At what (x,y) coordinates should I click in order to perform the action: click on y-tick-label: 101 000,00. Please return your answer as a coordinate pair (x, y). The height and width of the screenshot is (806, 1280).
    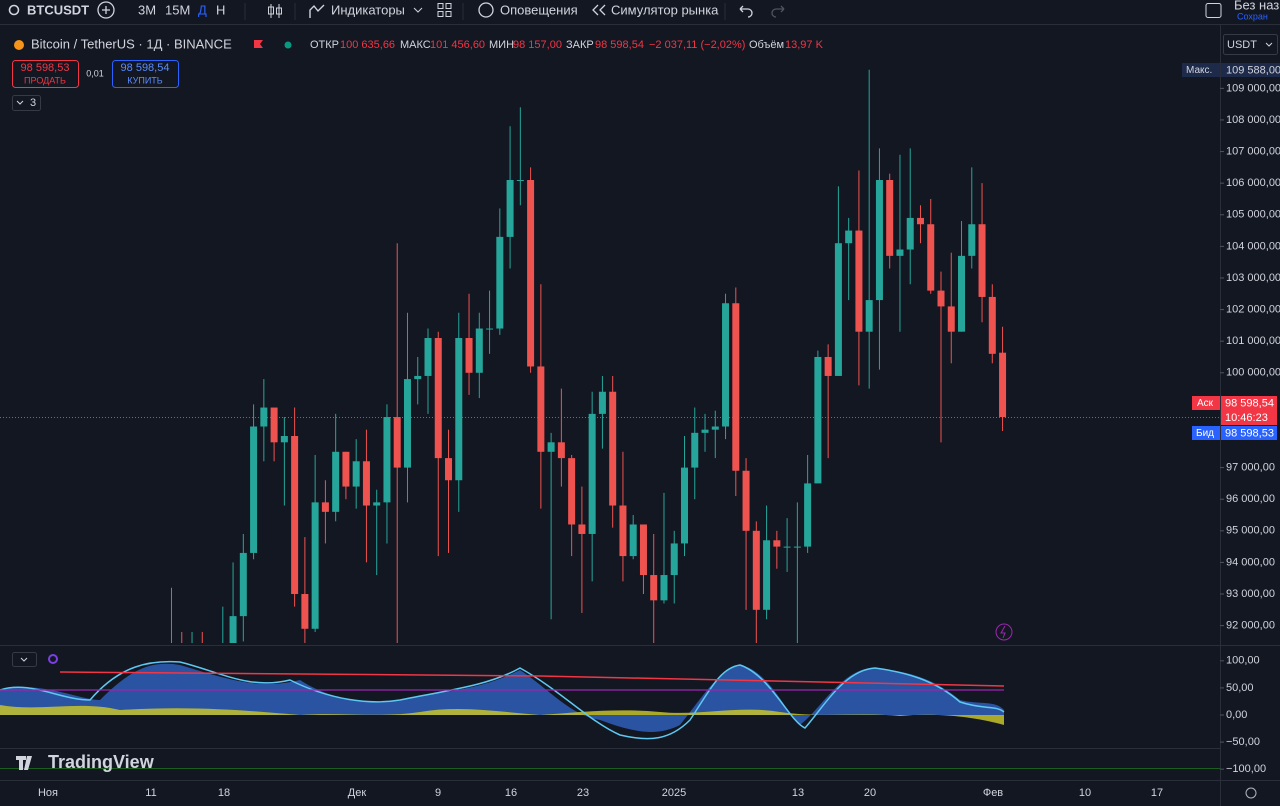
    Looking at the image, I should click on (1253, 341).